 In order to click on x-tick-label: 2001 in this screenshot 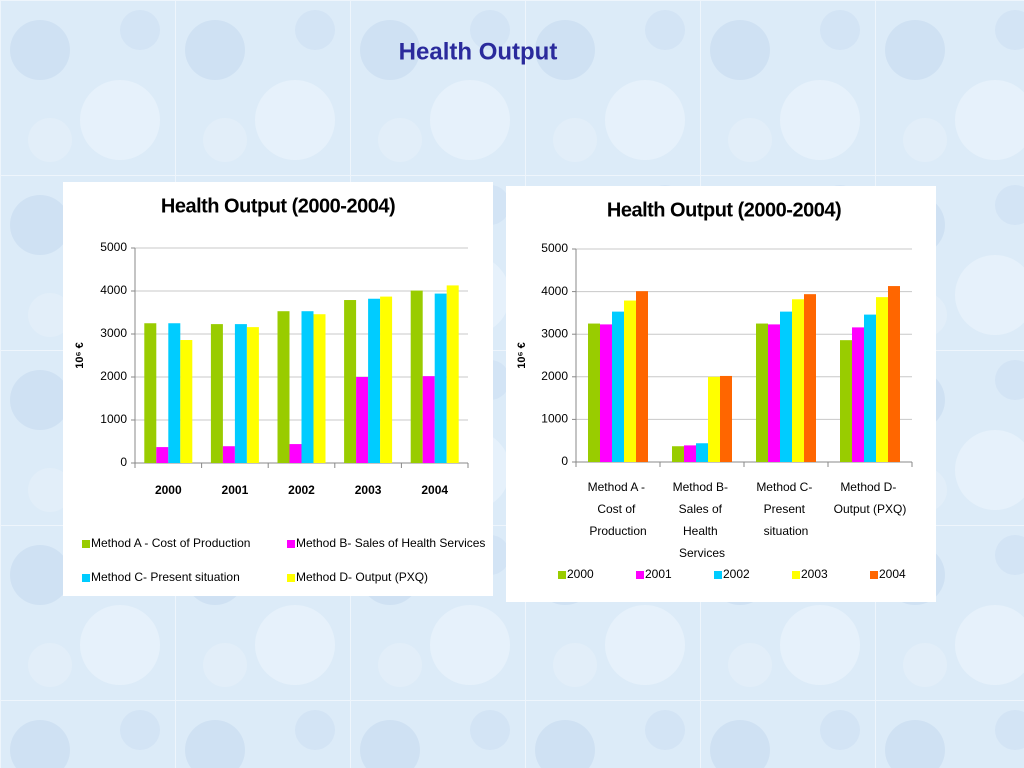, I will do `click(235, 490)`.